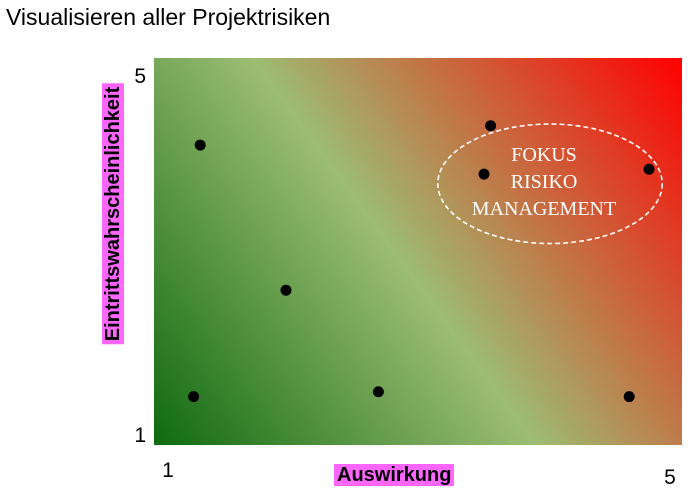  Describe the element at coordinates (168, 17) in the screenshot. I see `page-title: Visualisieren aller Projektrisiken` at that location.